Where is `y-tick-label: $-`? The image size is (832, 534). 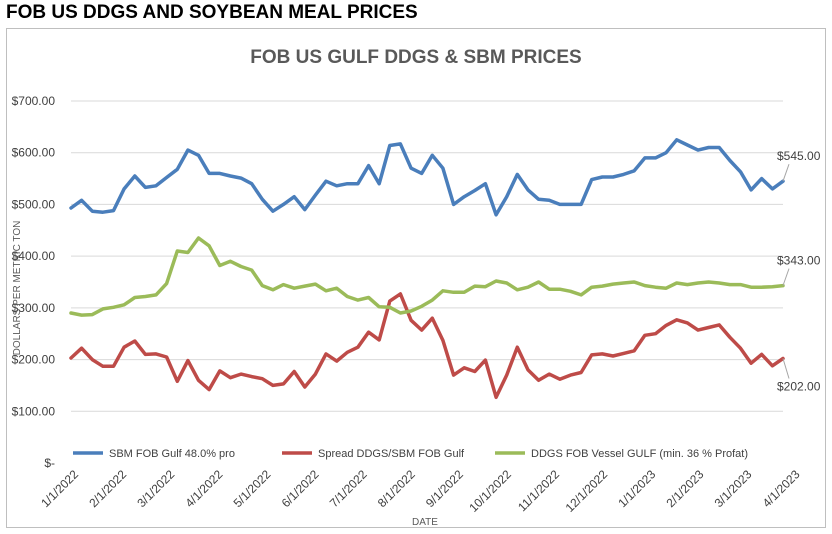 y-tick-label: $- is located at coordinates (49, 463).